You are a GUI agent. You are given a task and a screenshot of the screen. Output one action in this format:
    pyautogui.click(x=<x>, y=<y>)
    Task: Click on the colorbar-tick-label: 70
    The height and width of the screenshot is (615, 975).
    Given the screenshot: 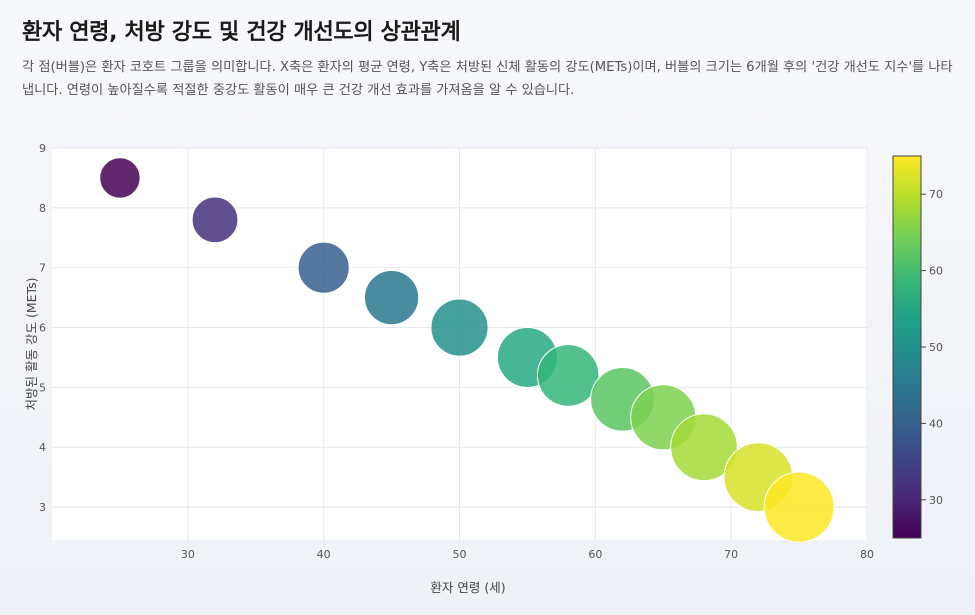 What is the action you would take?
    pyautogui.click(x=936, y=194)
    